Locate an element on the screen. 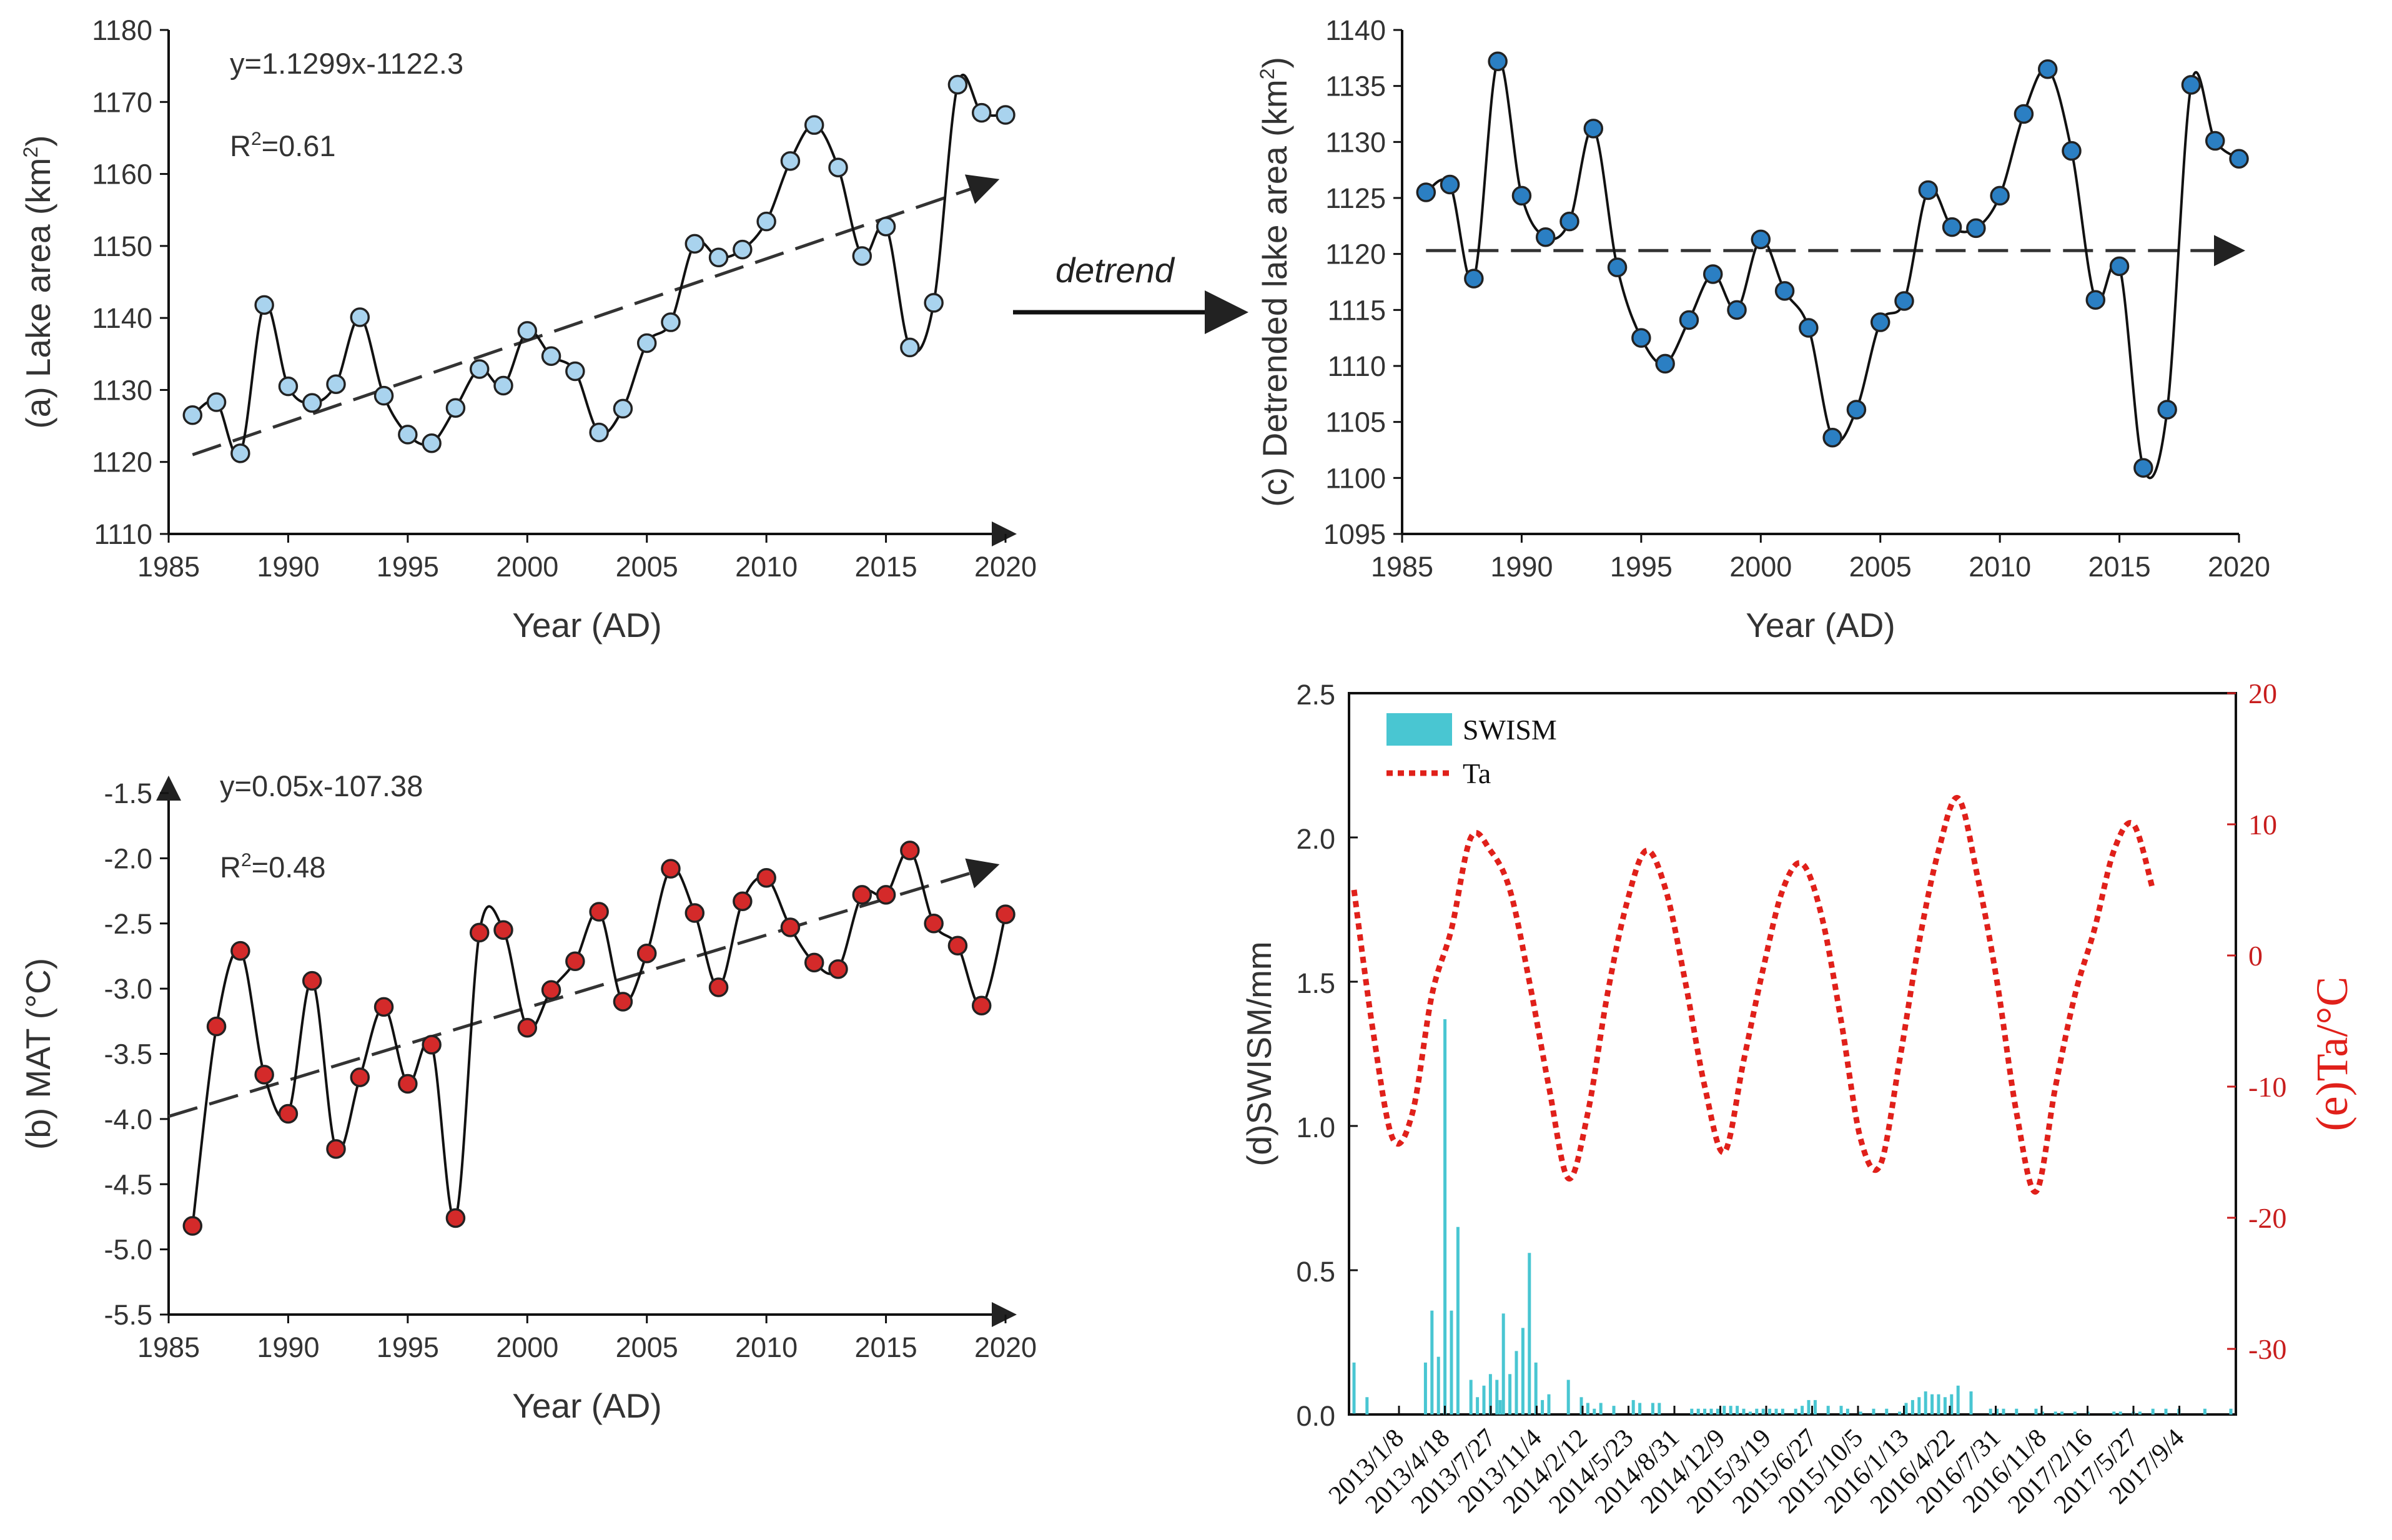 Image resolution: width=2392 pixels, height=1540 pixels. y2-tick-label: 0 is located at coordinates (2255, 956).